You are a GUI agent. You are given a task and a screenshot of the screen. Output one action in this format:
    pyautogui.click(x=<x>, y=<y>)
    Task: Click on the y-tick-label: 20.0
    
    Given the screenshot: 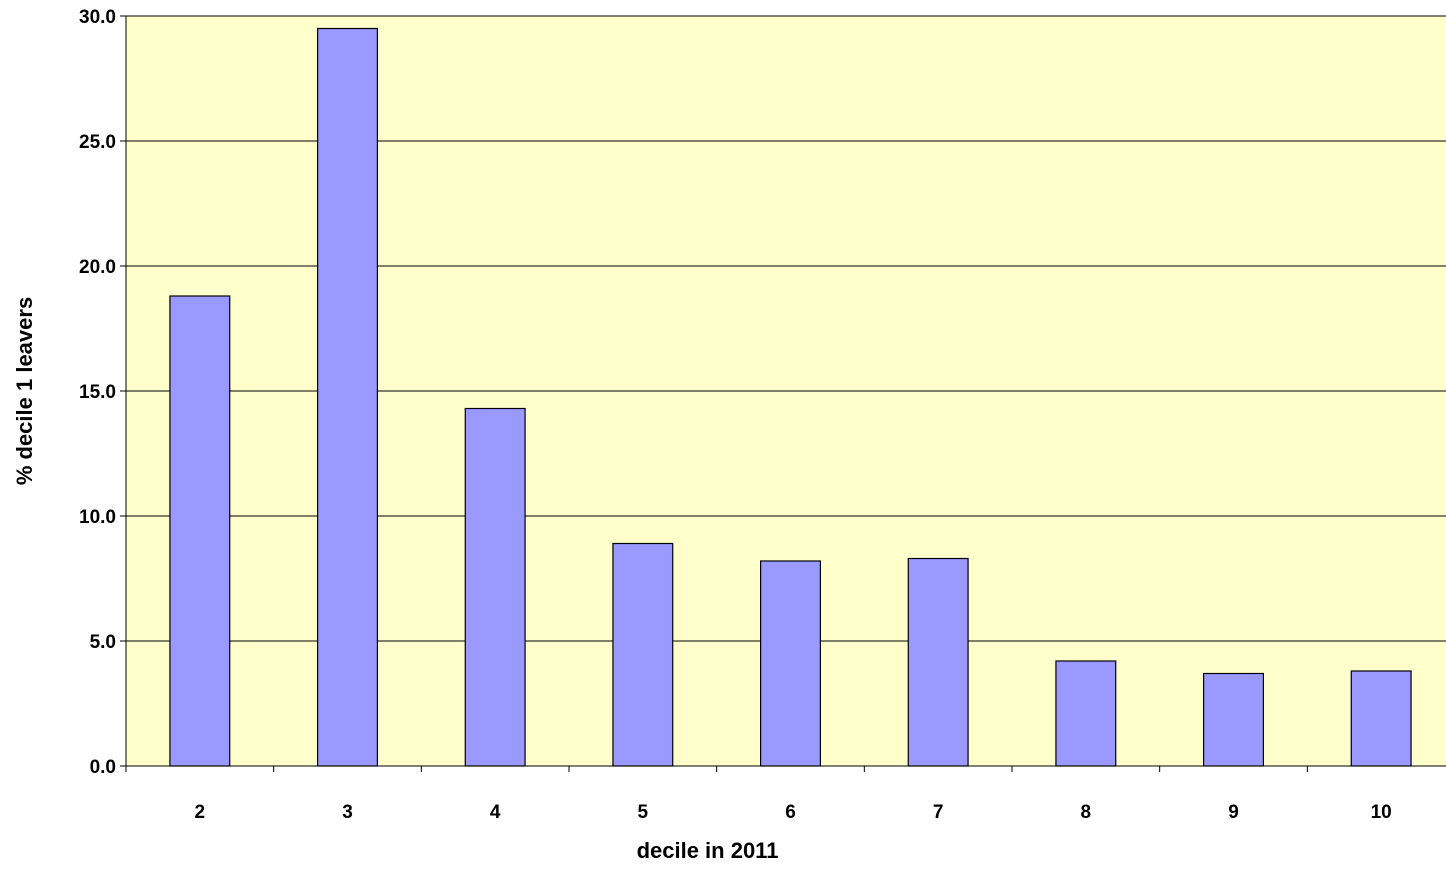 What is the action you would take?
    pyautogui.click(x=97, y=267)
    